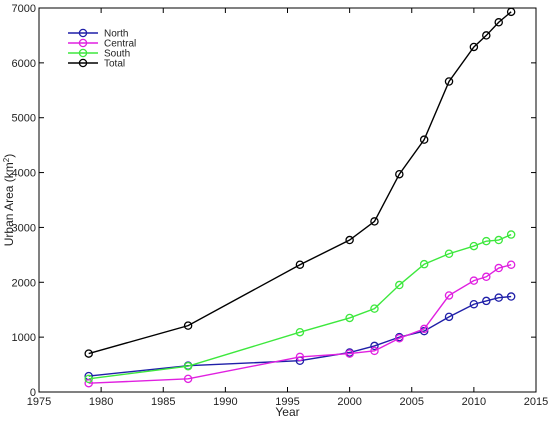  I want to click on y-axis-title-suffix: ), so click(9, 156).